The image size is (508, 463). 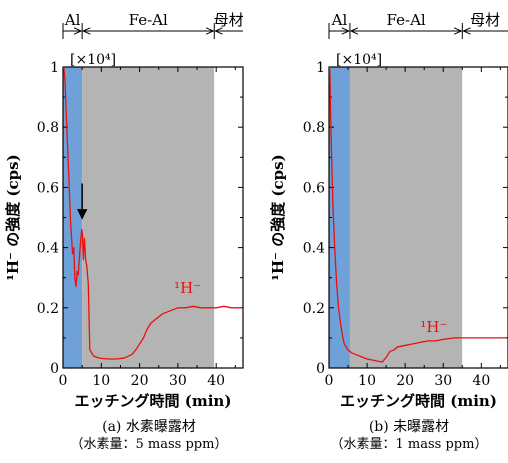 What do you see at coordinates (149, 427) in the screenshot?
I see `caption-title-a: (a) 水素曝露材` at bounding box center [149, 427].